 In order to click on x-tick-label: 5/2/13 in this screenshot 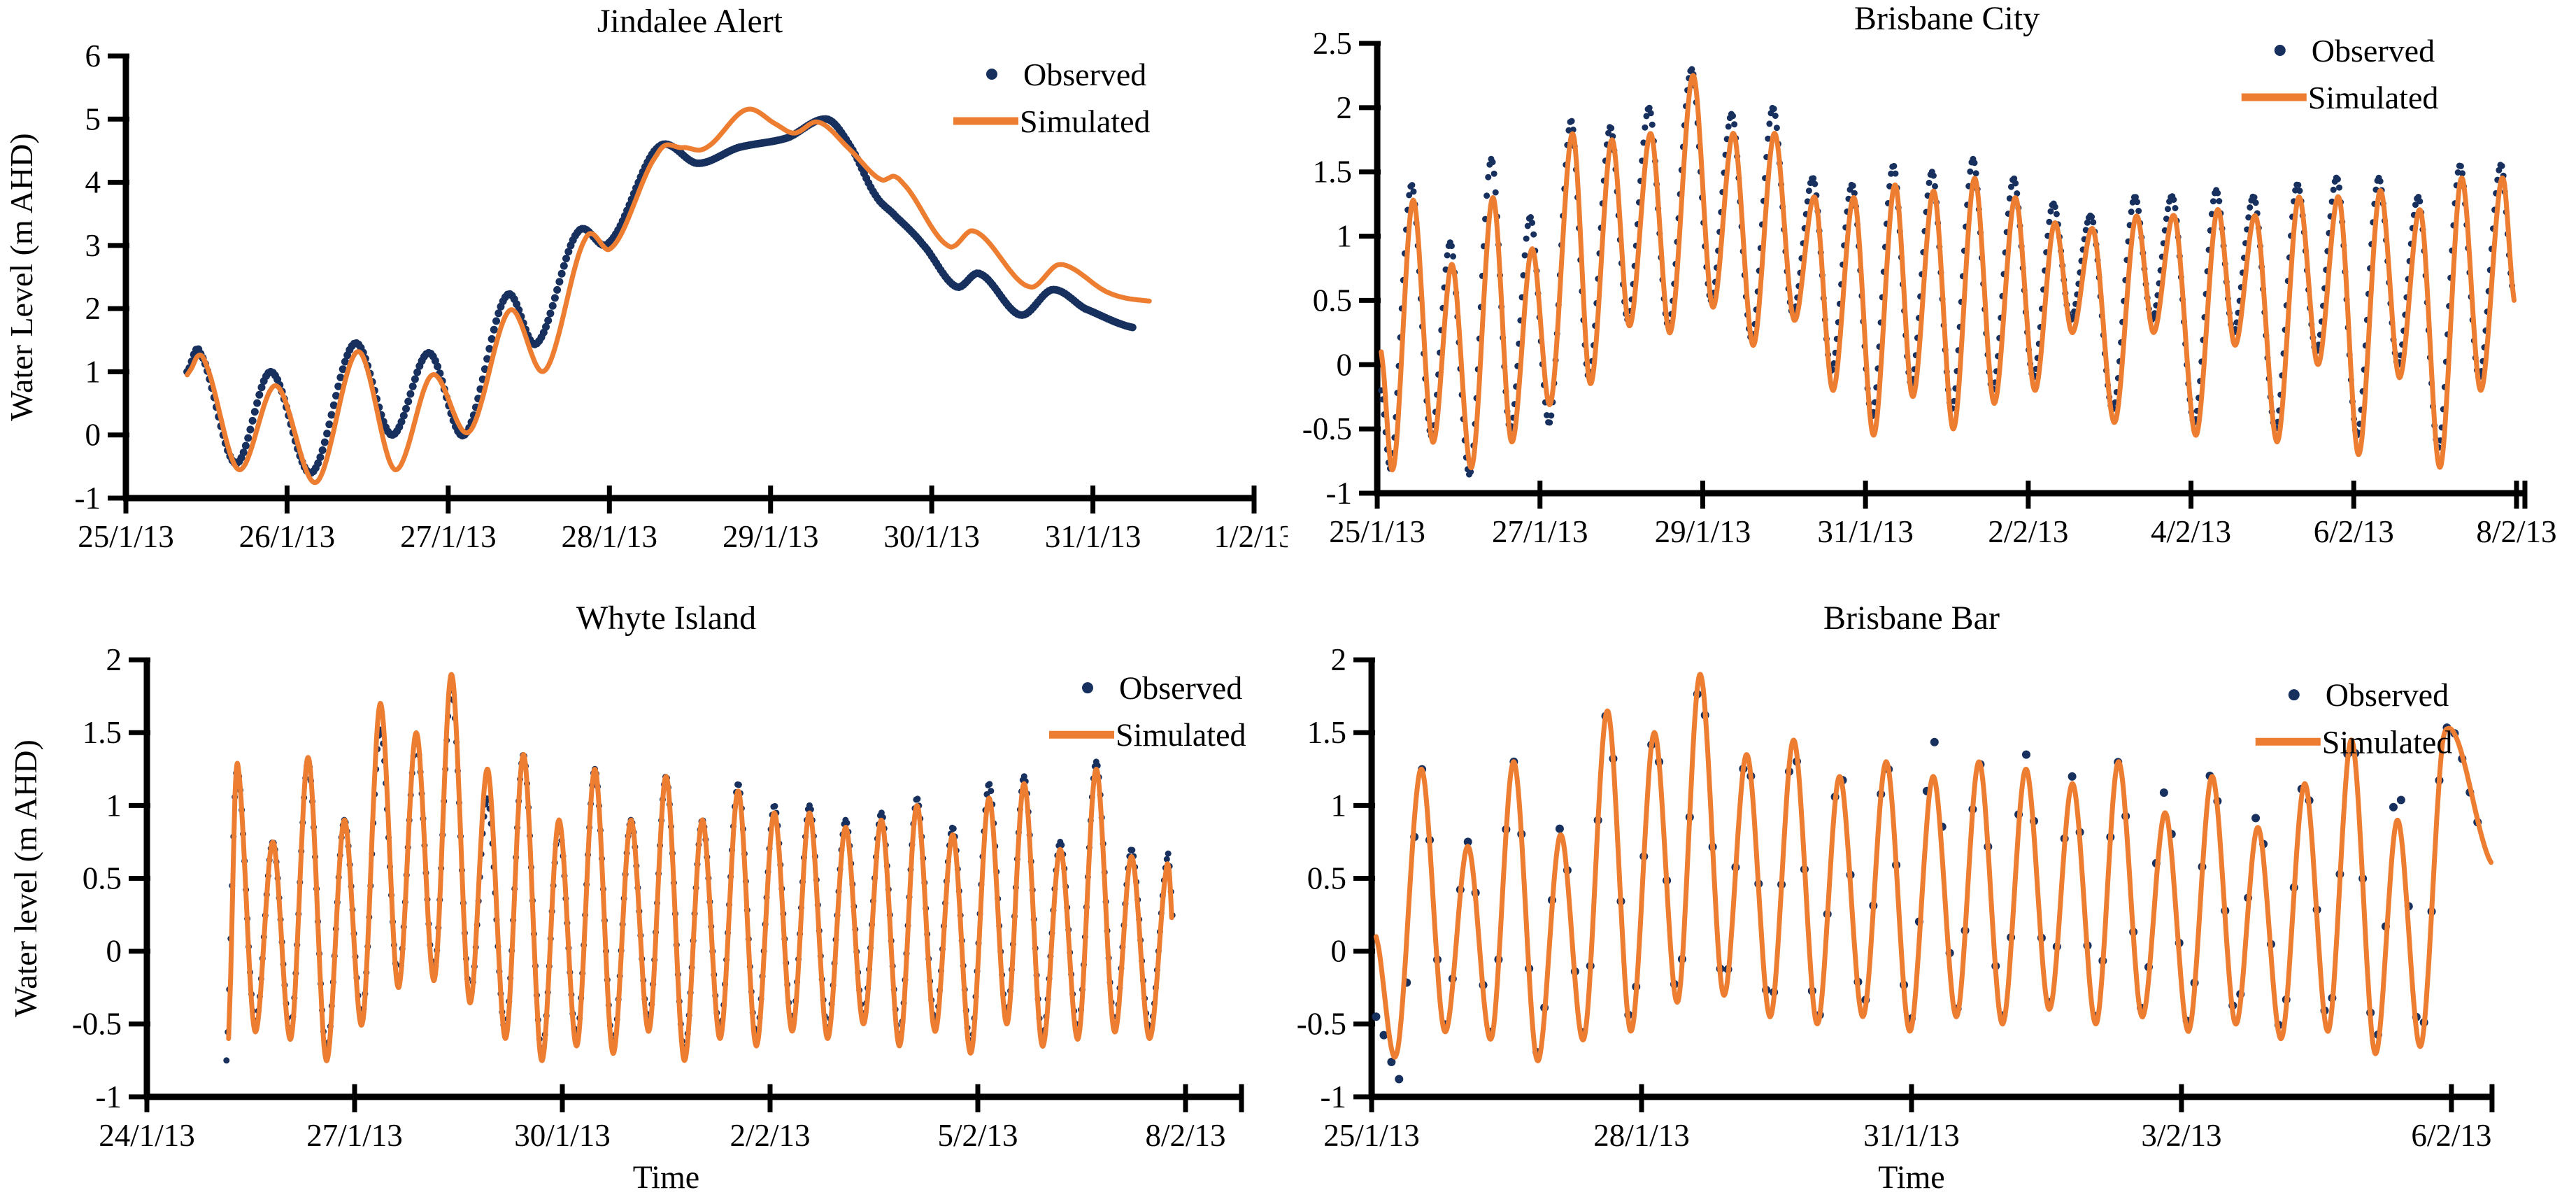, I will do `click(978, 1135)`.